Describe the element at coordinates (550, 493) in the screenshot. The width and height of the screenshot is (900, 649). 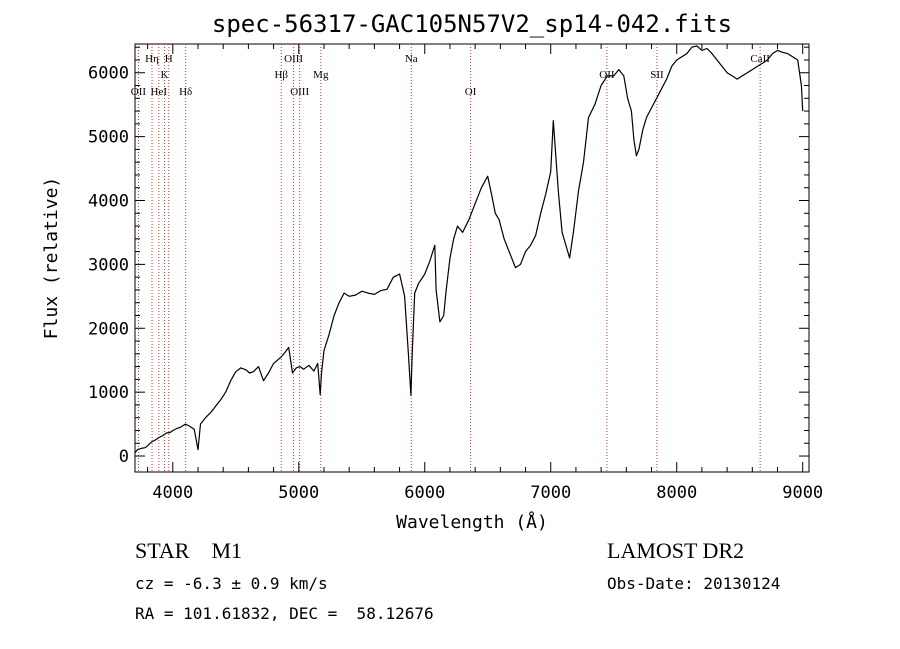
I see `x-tick-label: 7000` at that location.